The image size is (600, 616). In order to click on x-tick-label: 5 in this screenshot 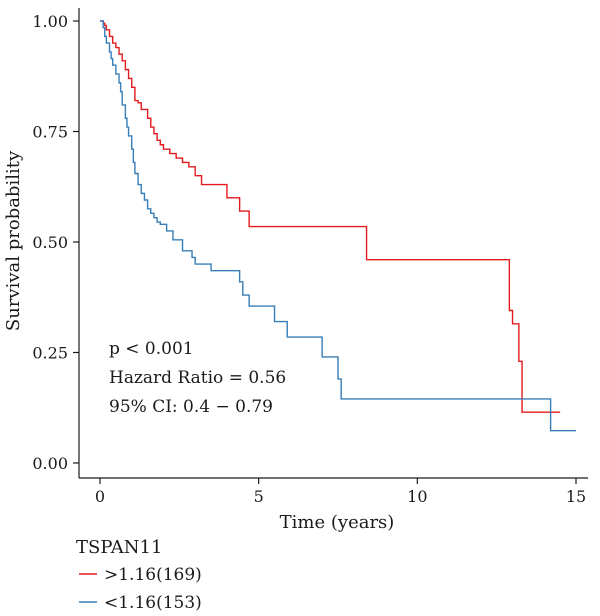, I will do `click(259, 496)`.